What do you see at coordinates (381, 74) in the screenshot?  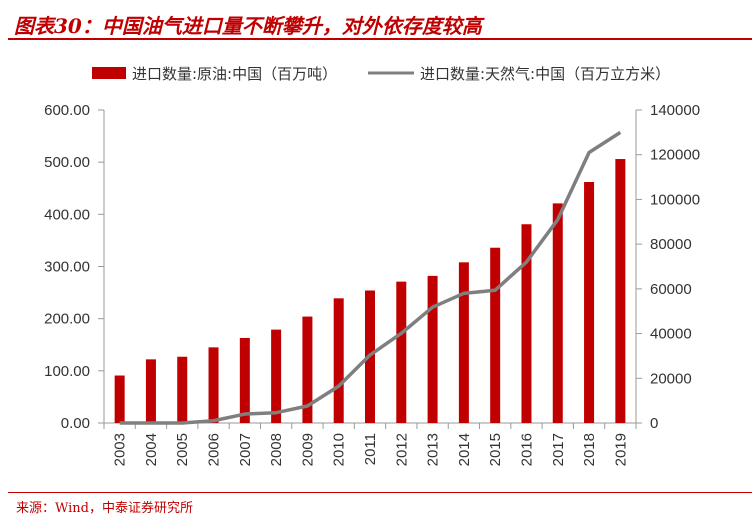 I see `legend: 进口数量:原油:中国（百万吨） 进口数量:天然气:中国（百万立方米）` at bounding box center [381, 74].